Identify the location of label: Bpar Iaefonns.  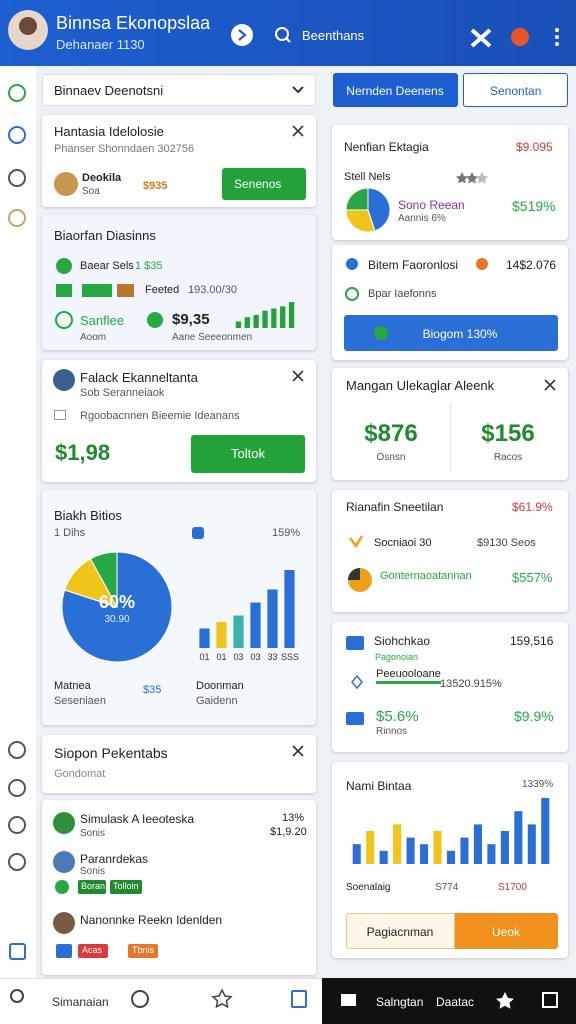
(402, 294).